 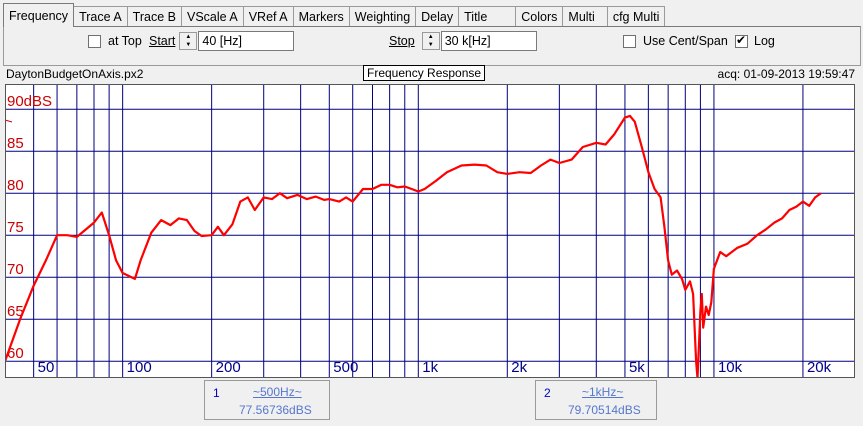 What do you see at coordinates (15, 227) in the screenshot?
I see `y-tick-label: 75` at bounding box center [15, 227].